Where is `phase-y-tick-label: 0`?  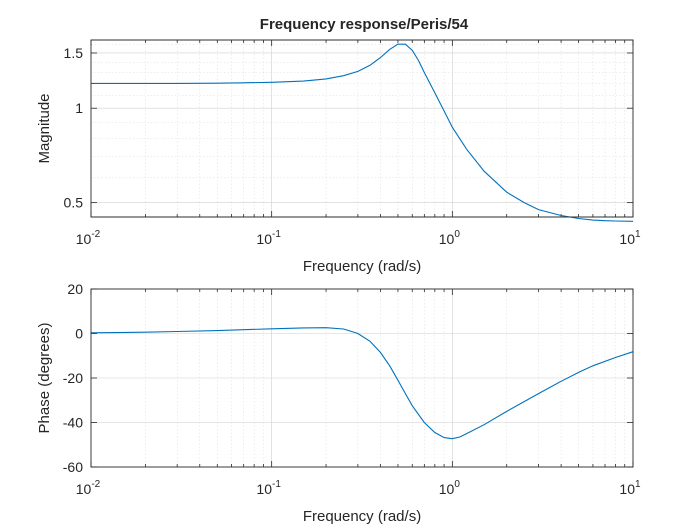 phase-y-tick-label: 0 is located at coordinates (79, 334).